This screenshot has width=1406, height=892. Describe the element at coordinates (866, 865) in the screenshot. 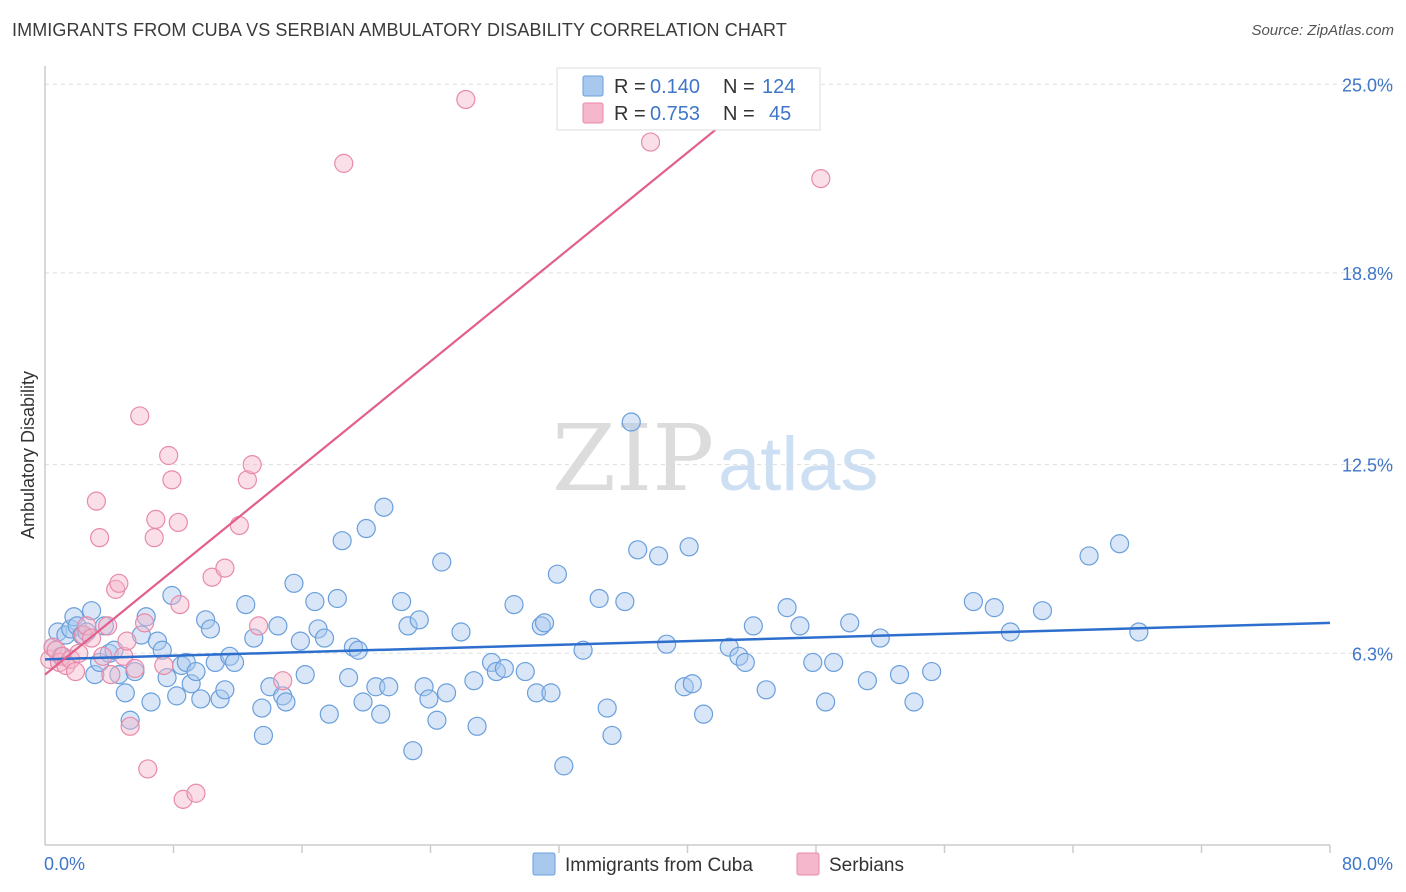

I see `bottom-legend-label-serbians: Serbians` at that location.